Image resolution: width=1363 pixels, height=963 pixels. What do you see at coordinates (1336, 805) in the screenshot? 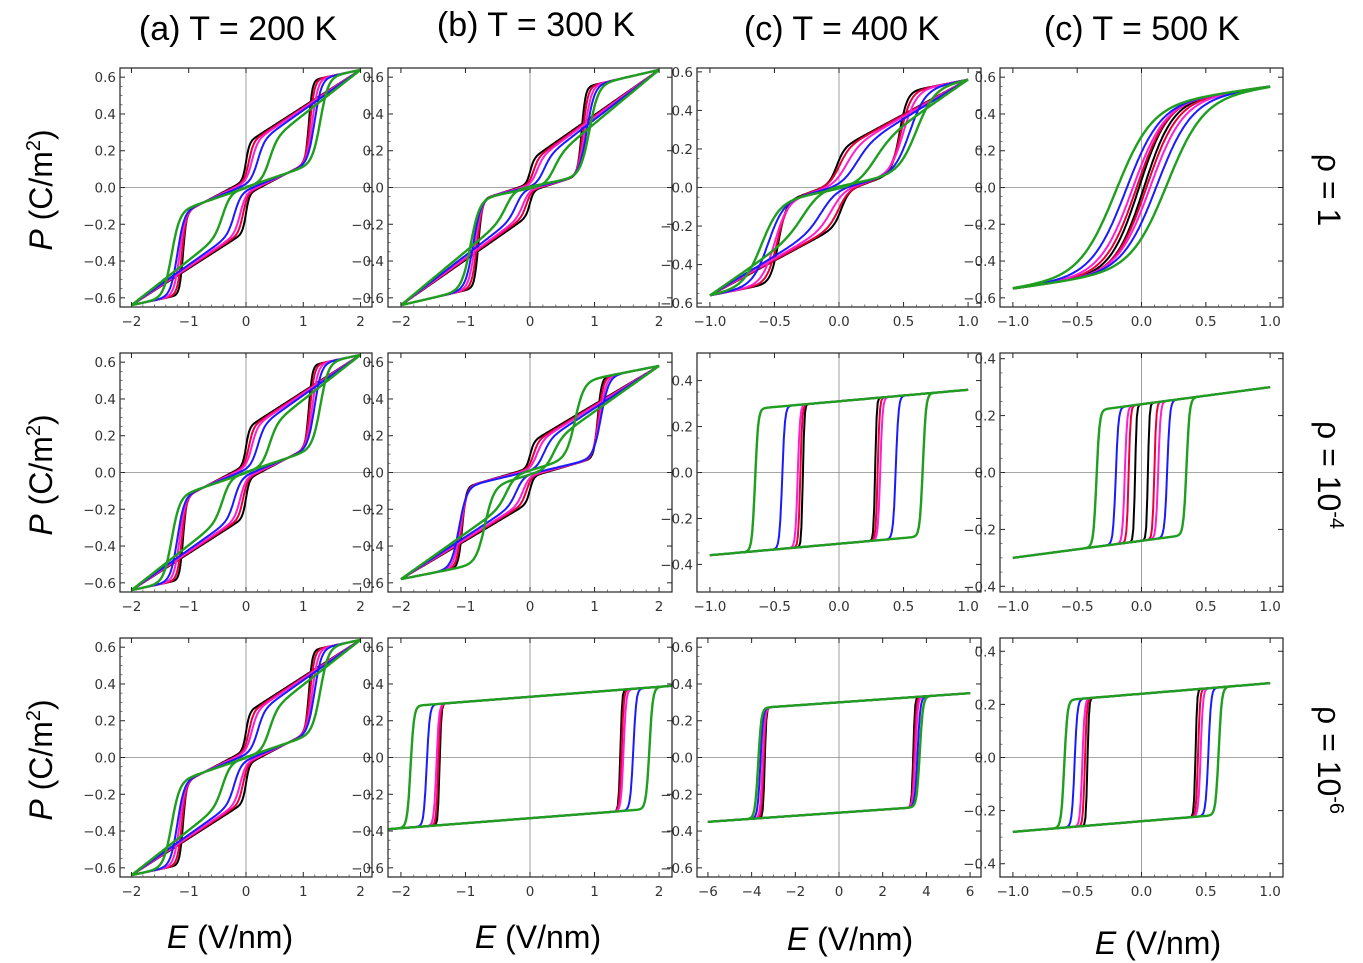
I see `row-label-sup: -6` at bounding box center [1336, 805].